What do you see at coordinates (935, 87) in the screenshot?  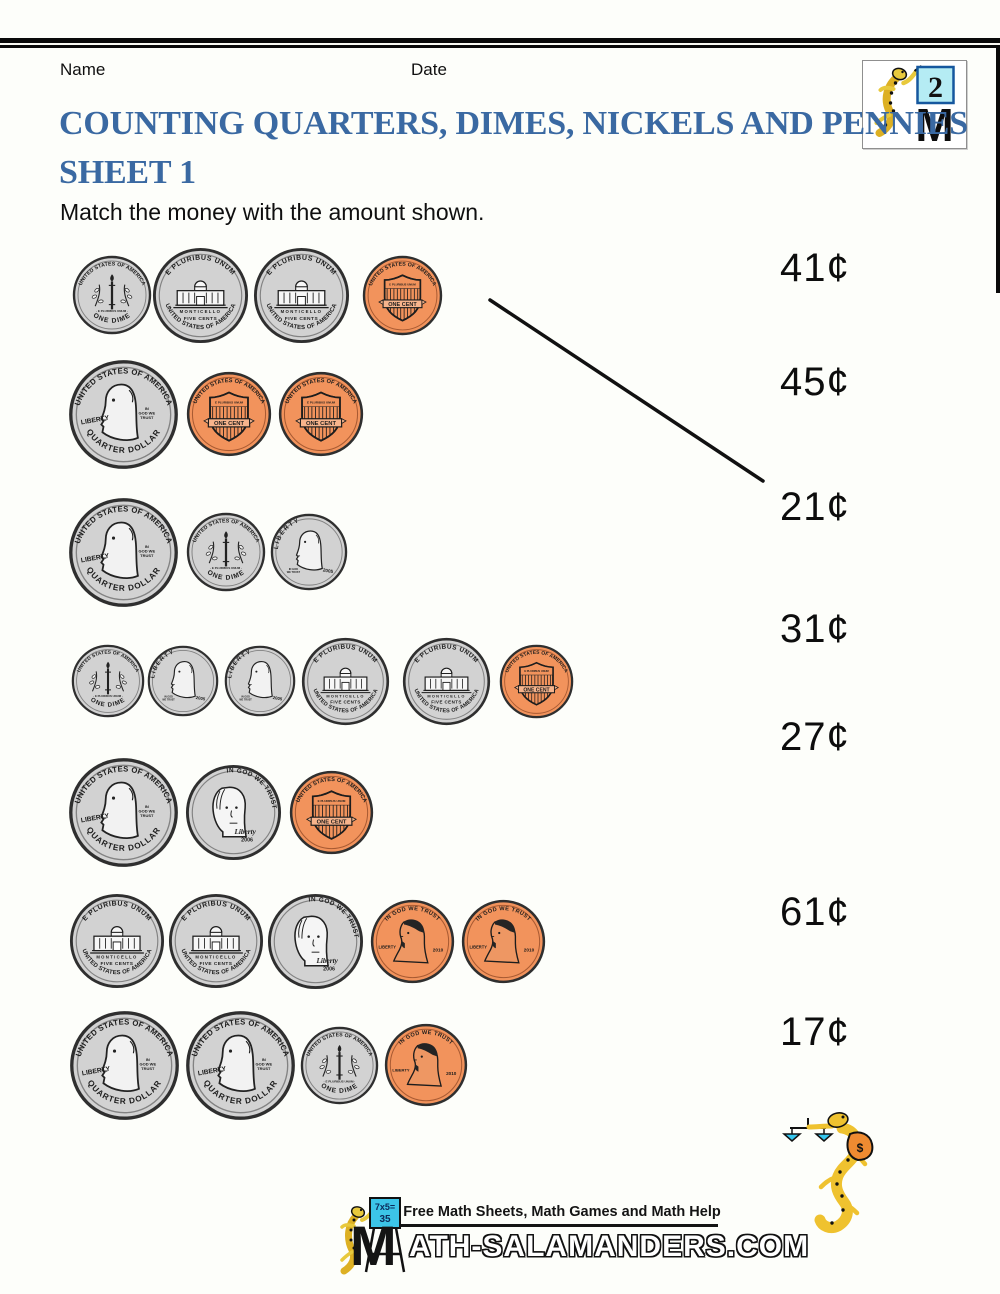 I see `badge-number: 2` at bounding box center [935, 87].